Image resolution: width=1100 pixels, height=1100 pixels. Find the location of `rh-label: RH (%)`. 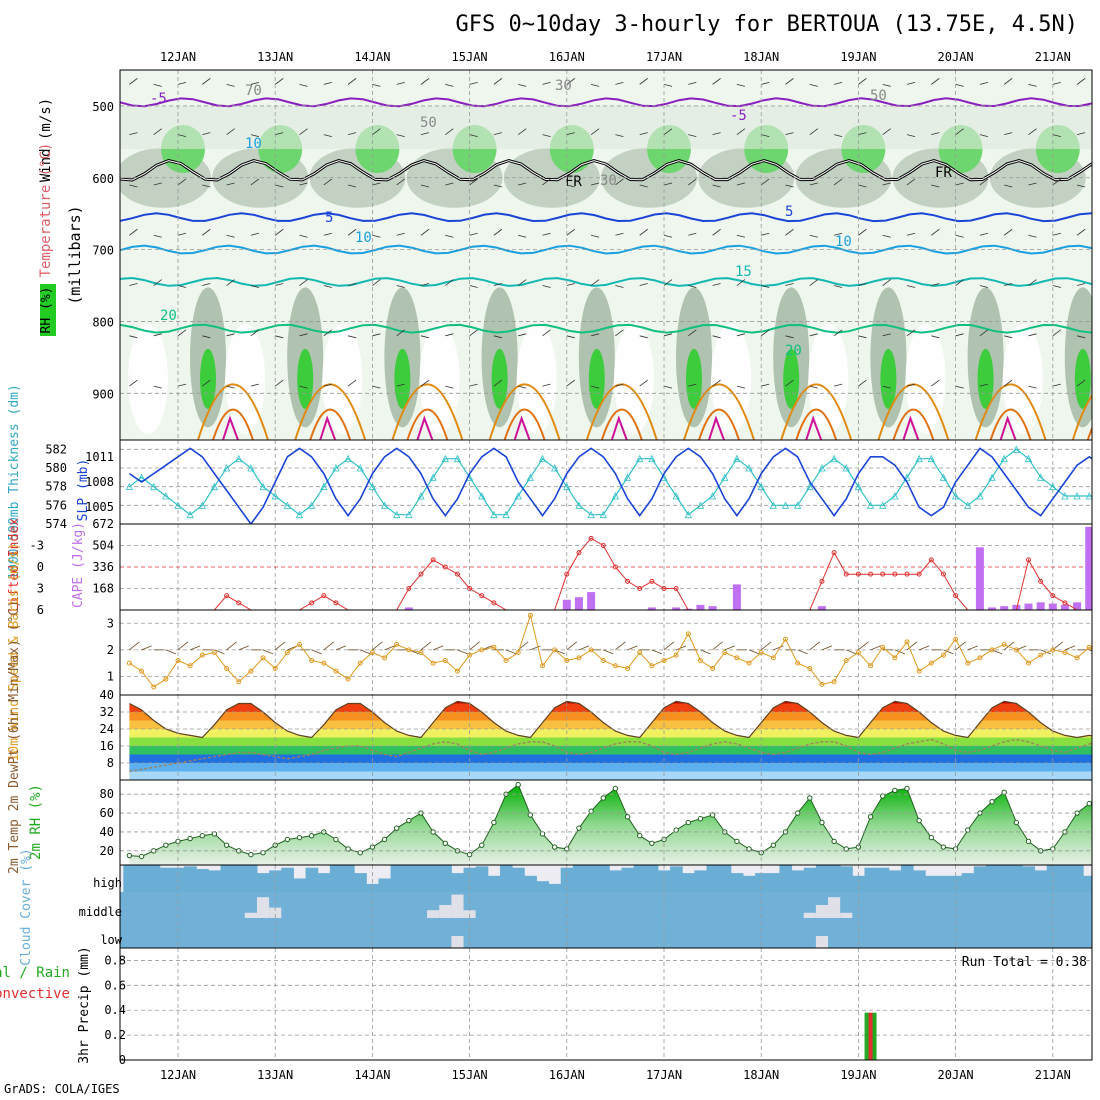

rh-label: RH (%) is located at coordinates (46, 310).